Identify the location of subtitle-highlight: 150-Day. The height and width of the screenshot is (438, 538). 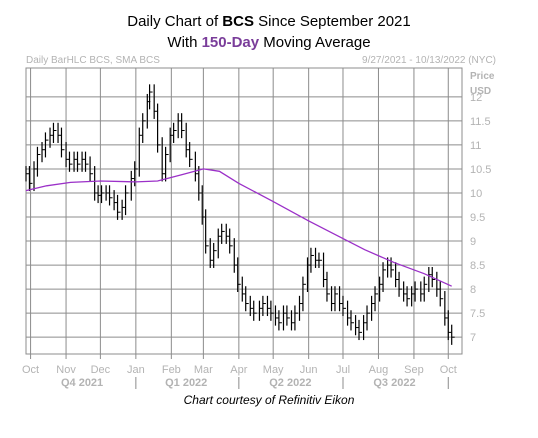
(230, 42).